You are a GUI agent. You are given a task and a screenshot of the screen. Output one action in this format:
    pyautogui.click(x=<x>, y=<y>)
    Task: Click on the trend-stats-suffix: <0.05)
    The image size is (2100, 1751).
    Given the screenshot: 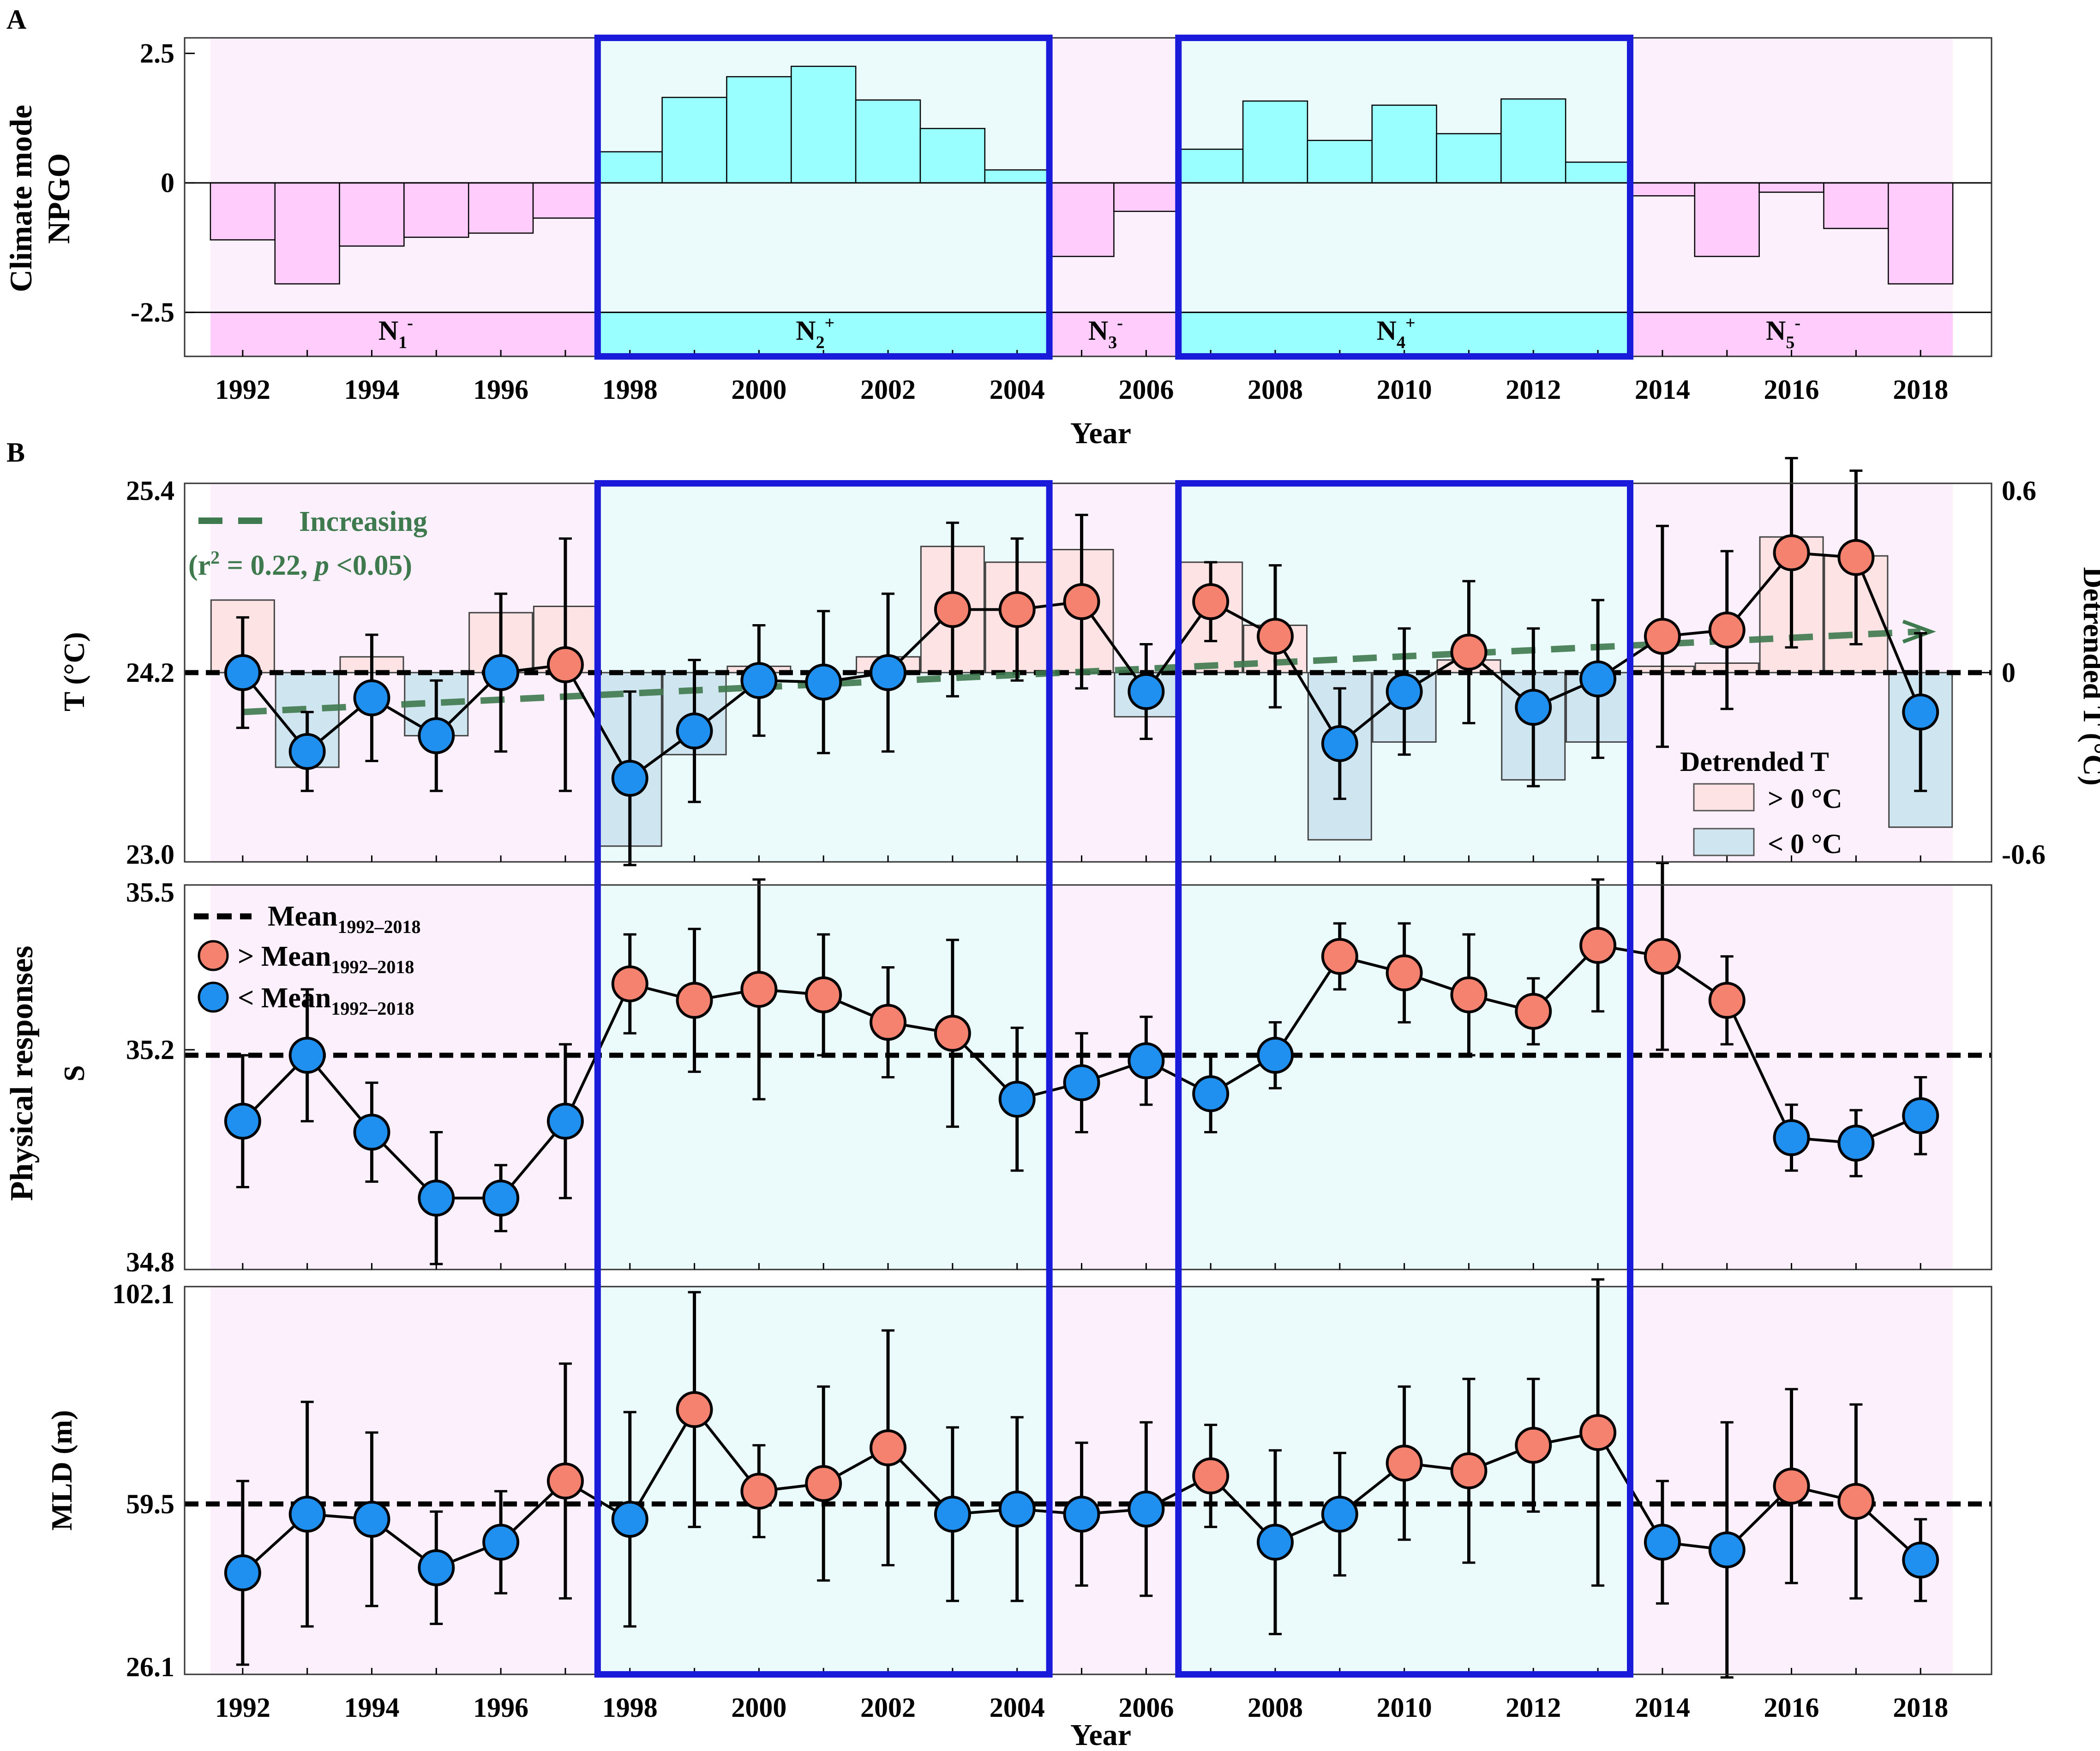 What is the action you would take?
    pyautogui.click(x=370, y=565)
    